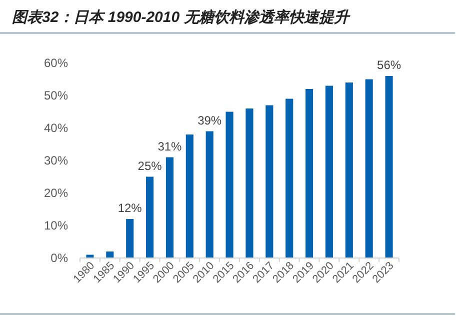 The height and width of the screenshot is (323, 465). Describe the element at coordinates (130, 208) in the screenshot. I see `data-label: 12%` at that location.